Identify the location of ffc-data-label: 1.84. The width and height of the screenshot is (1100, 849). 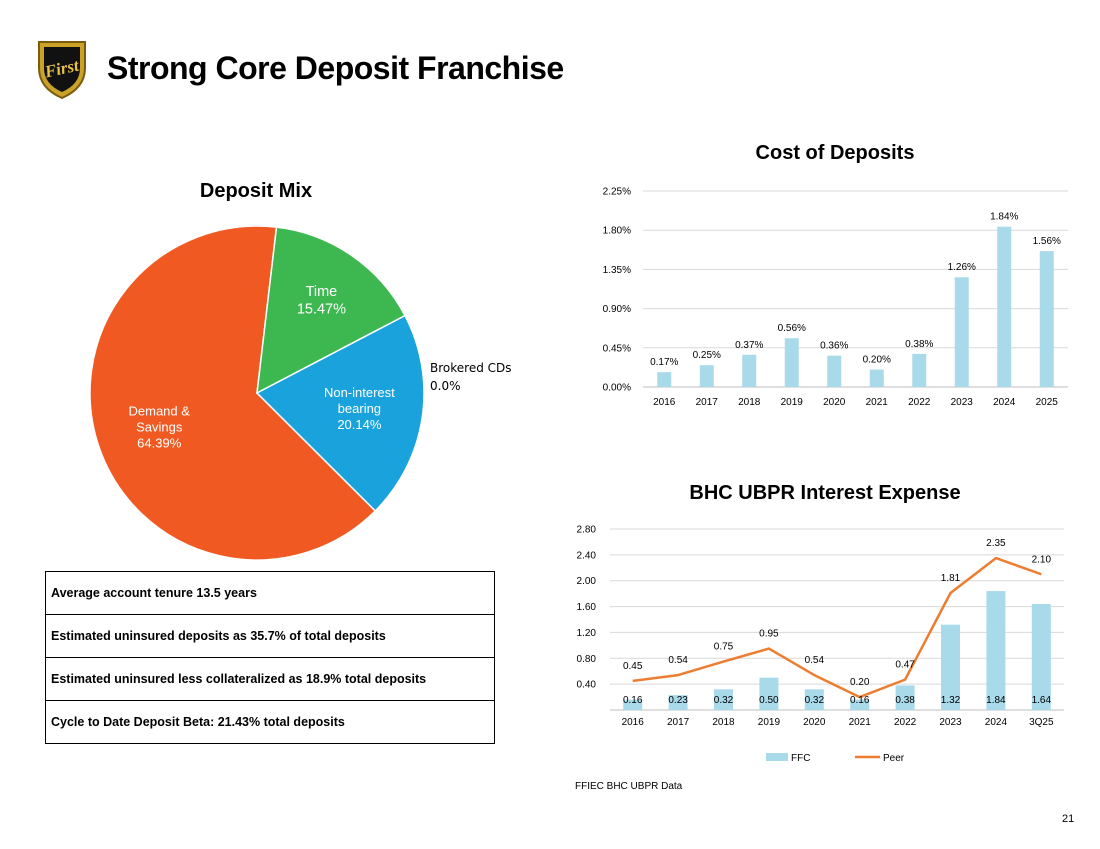
(996, 700).